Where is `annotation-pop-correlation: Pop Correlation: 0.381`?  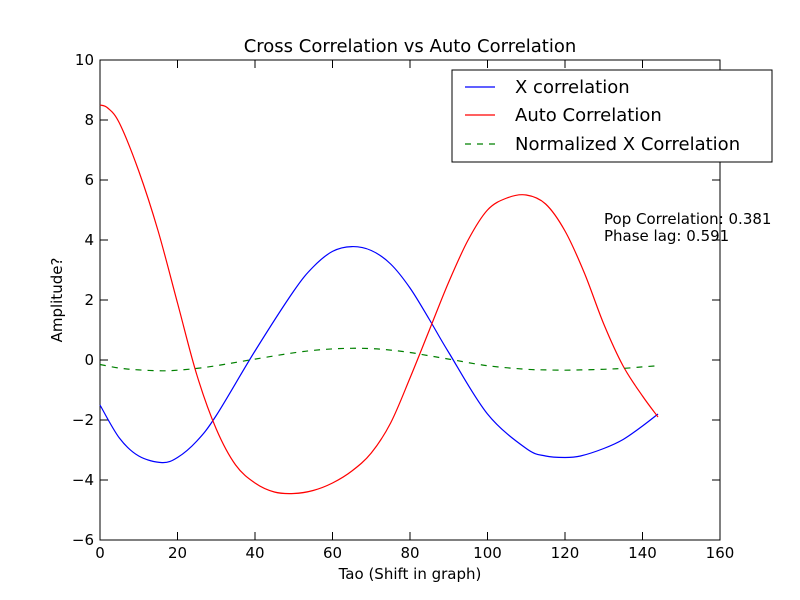
annotation-pop-correlation: Pop Correlation: 0.381 is located at coordinates (687, 219).